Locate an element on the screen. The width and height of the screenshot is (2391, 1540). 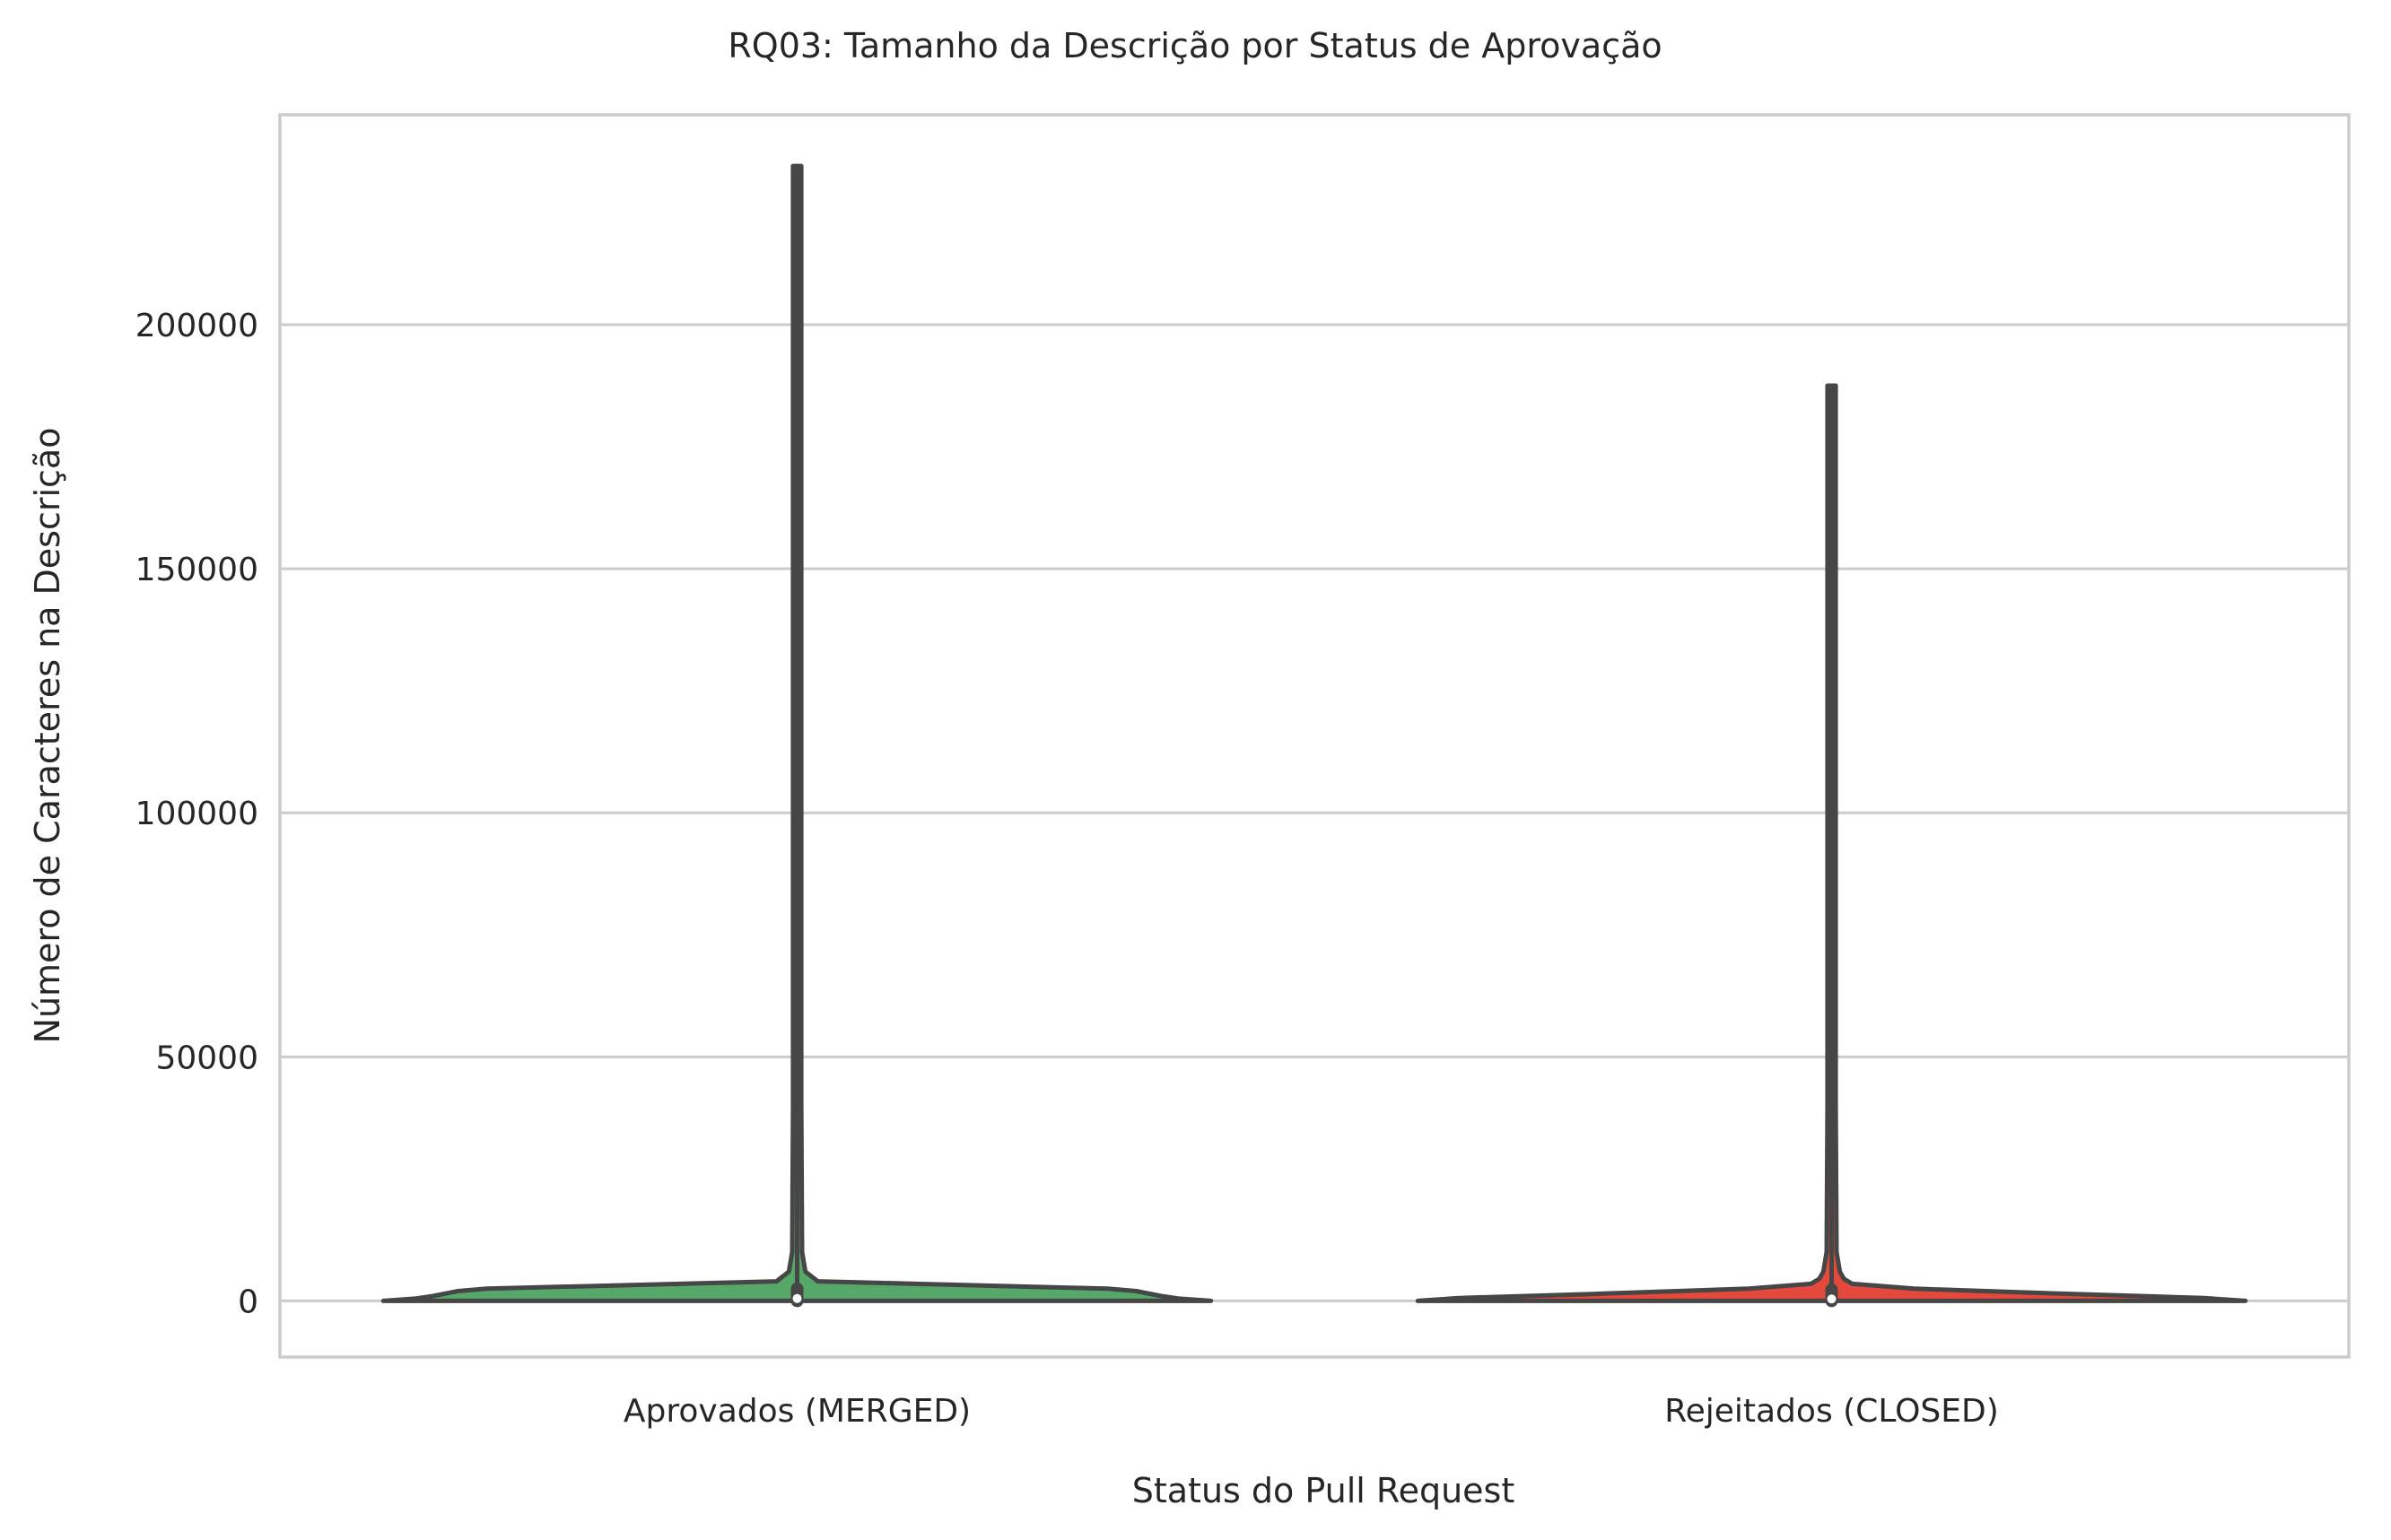
y-tick-labels: 0 50000 100000 150000 200000 is located at coordinates (197, 814).